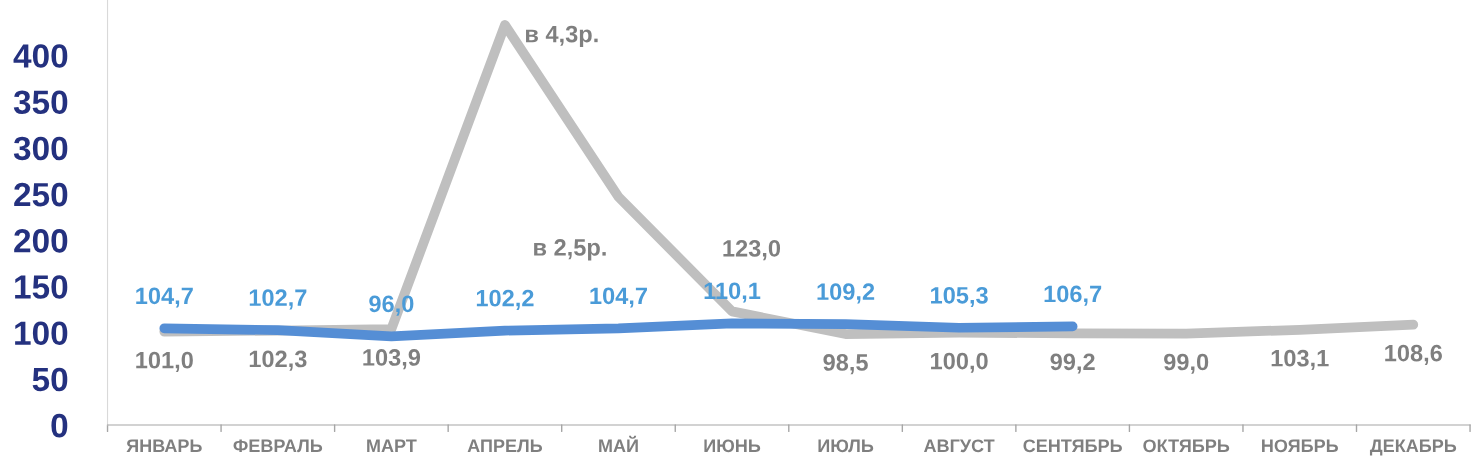 The image size is (1473, 461). What do you see at coordinates (164, 361) in the screenshot?
I see `data-label: 101,0` at bounding box center [164, 361].